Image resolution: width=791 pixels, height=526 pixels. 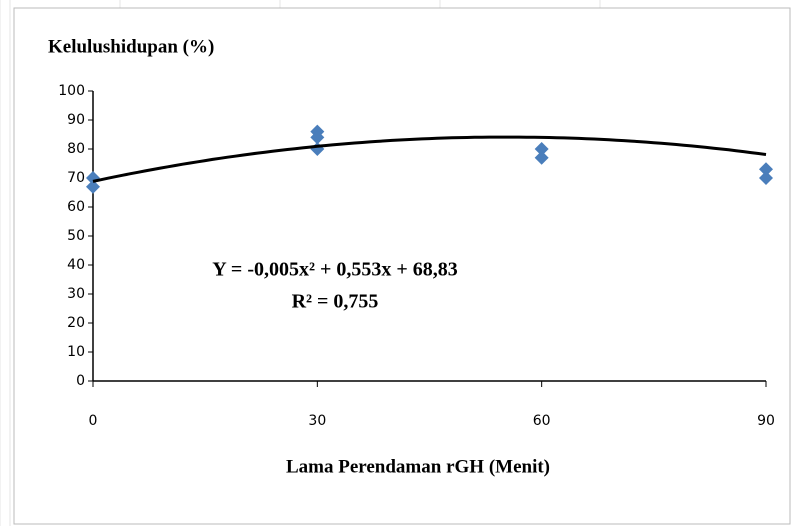 What do you see at coordinates (76, 120) in the screenshot?
I see `y-tick-label: 90` at bounding box center [76, 120].